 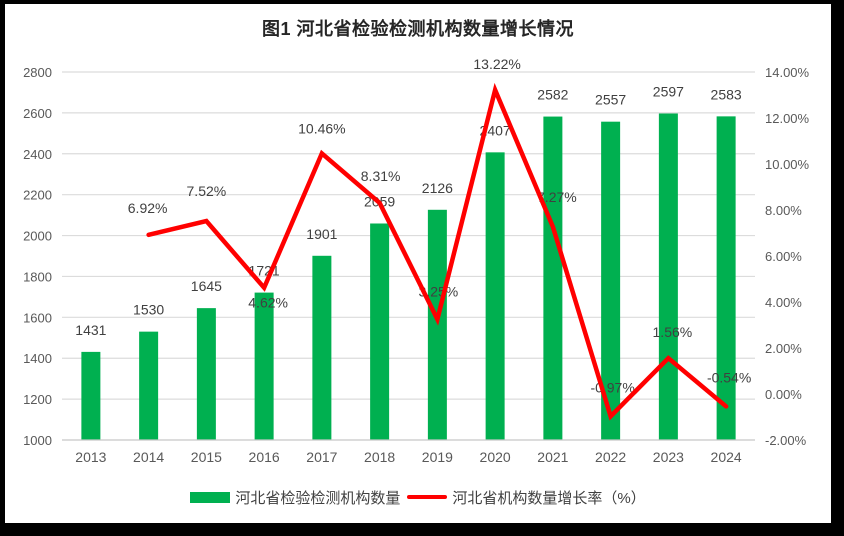 What do you see at coordinates (496, 64) in the screenshot?
I see `line-label-2020: 13.22%` at bounding box center [496, 64].